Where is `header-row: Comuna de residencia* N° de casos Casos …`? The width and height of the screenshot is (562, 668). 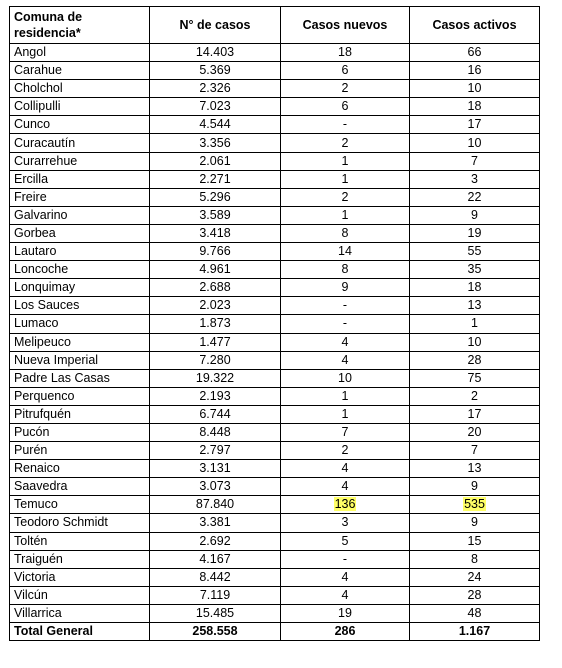
header-row: Comuna de residencia* N° de casos Casos … is located at coordinates (274, 25).